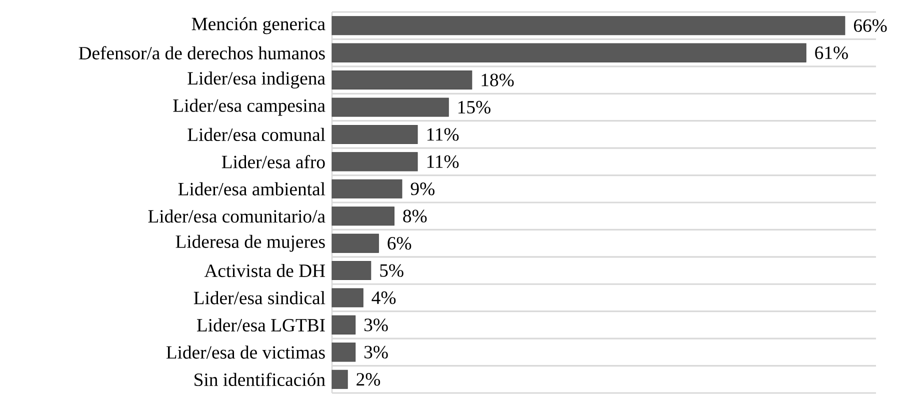 The width and height of the screenshot is (899, 413). What do you see at coordinates (249, 107) in the screenshot?
I see `y-tick-label: Lider/esa campesina` at bounding box center [249, 107].